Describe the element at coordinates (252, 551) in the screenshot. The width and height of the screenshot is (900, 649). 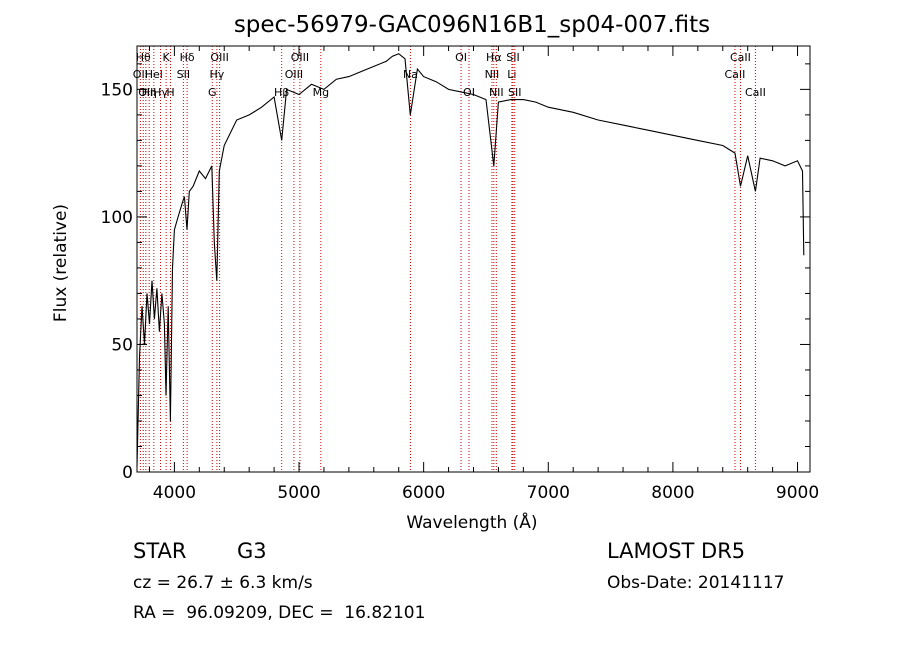
I see `subclass: G3` at that location.